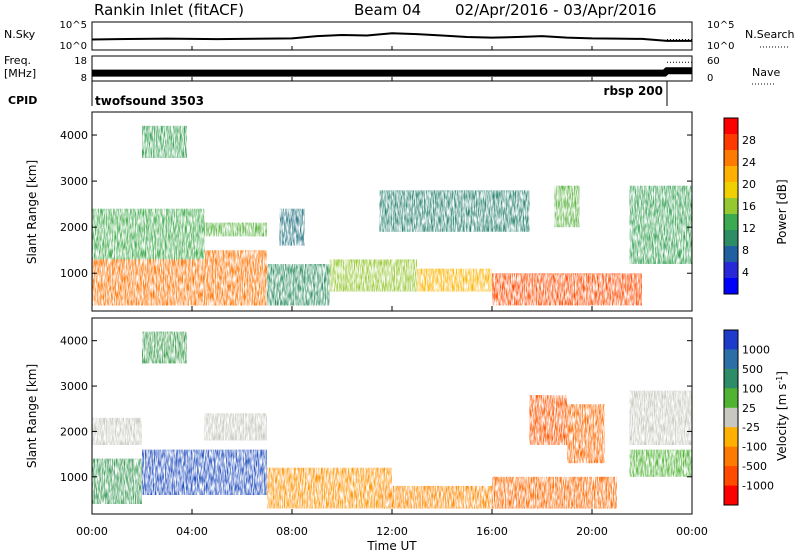 Image resolution: width=800 pixels, height=554 pixels. I want to click on freq-label-line2: [MHz], so click(20, 73).